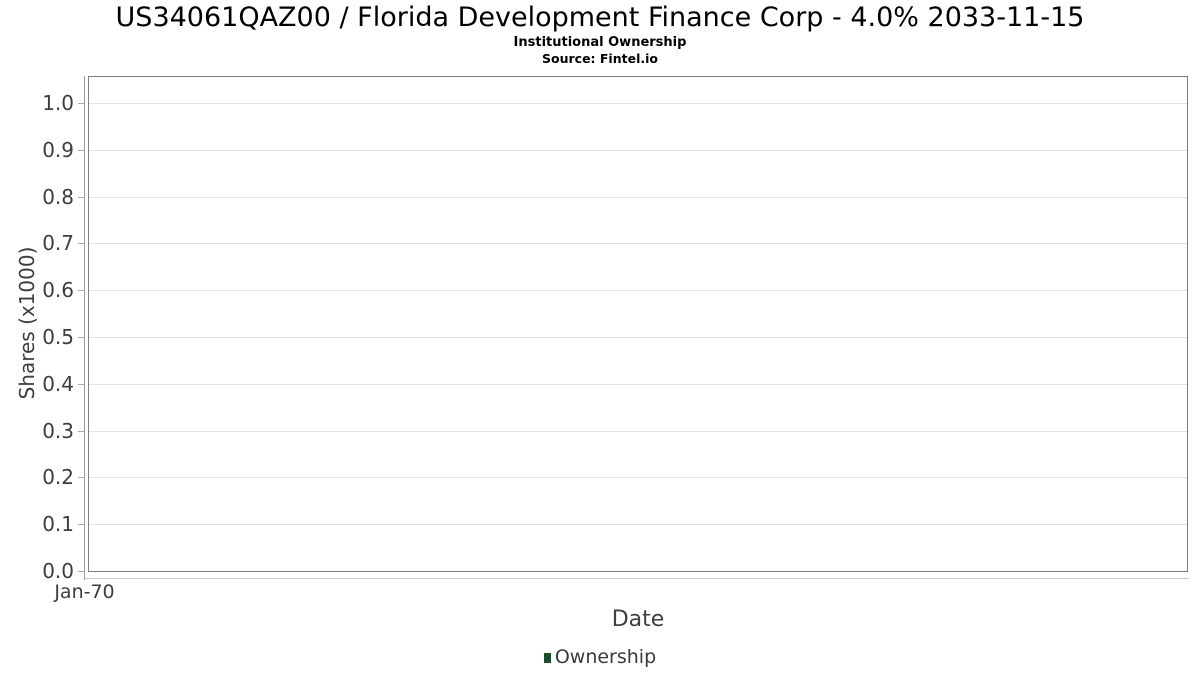 The height and width of the screenshot is (675, 1200). What do you see at coordinates (605, 657) in the screenshot?
I see `legend-label: Ownership` at bounding box center [605, 657].